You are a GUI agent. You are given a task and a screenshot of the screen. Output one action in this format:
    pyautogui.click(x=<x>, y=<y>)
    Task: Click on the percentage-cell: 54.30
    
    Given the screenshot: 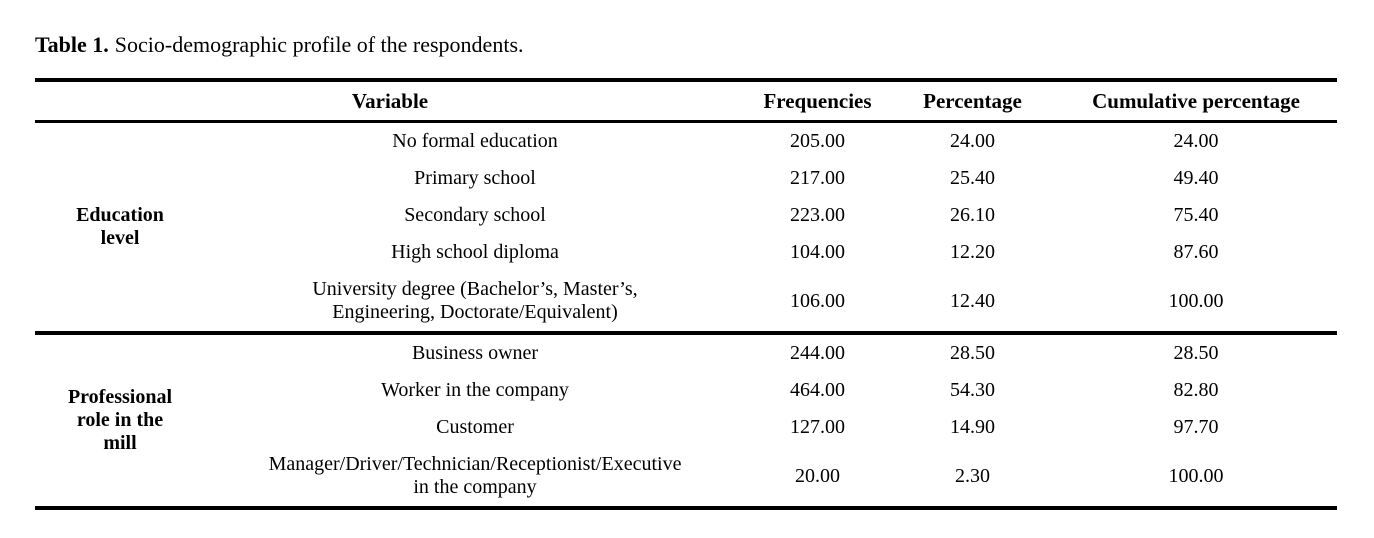 What is the action you would take?
    pyautogui.click(x=973, y=390)
    